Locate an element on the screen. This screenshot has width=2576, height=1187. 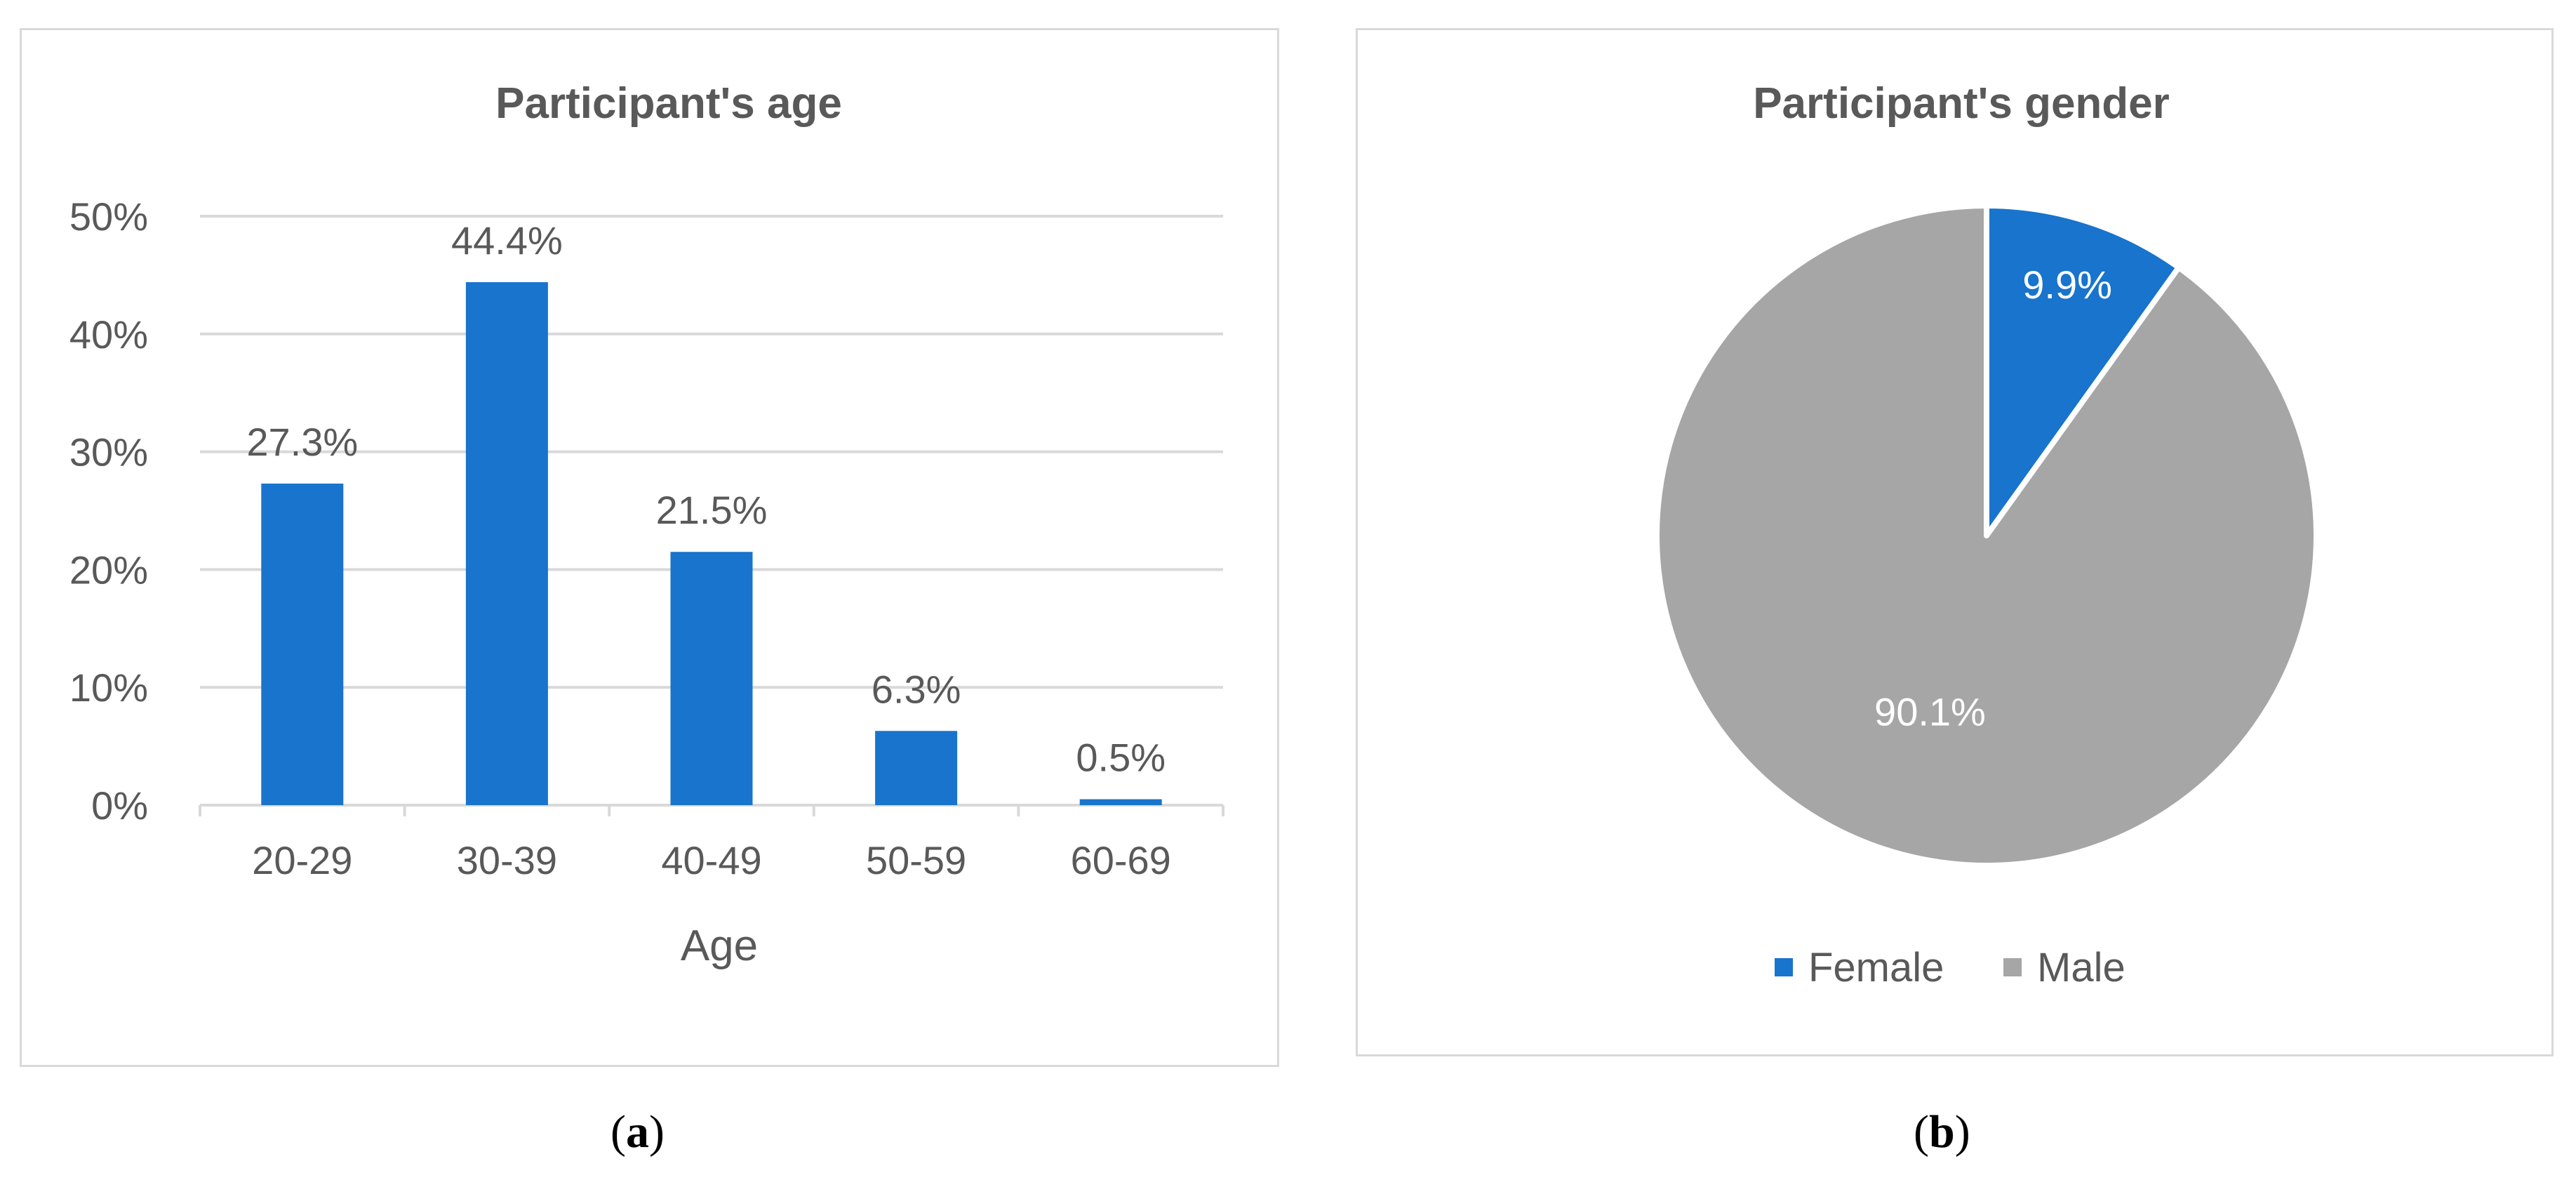
x-category-label: 50-59 is located at coordinates (916, 860).